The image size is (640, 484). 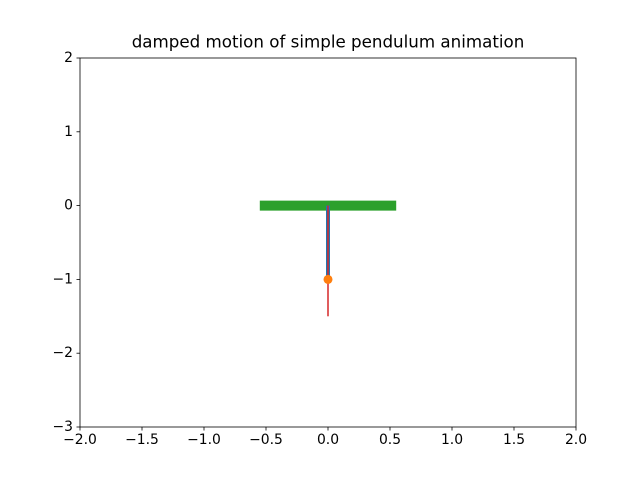 I want to click on y-tick-label: 2, so click(x=68, y=58).